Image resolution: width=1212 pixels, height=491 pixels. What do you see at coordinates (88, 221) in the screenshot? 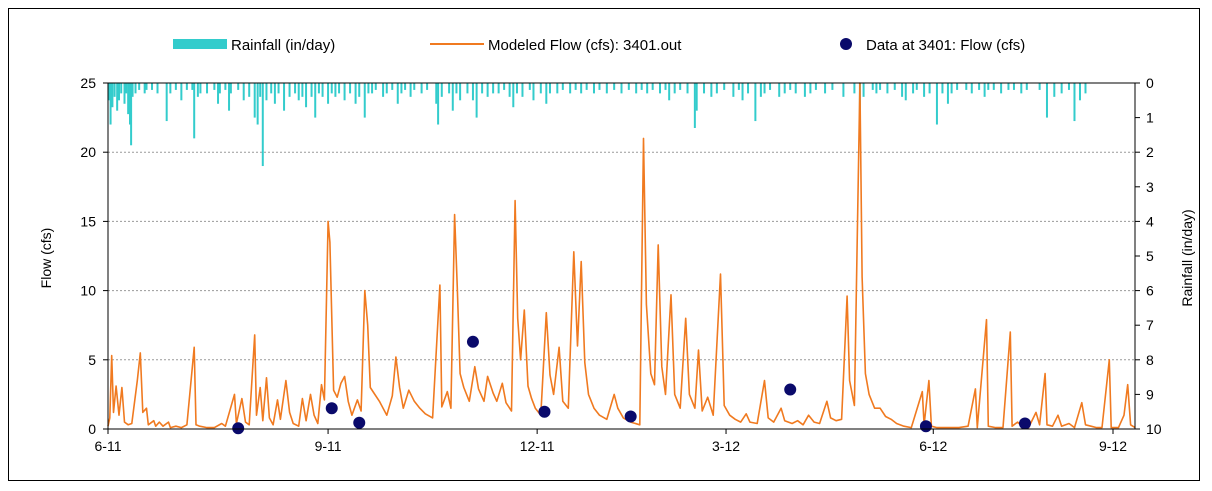
I see `y-left-tick-label: 15` at bounding box center [88, 221].